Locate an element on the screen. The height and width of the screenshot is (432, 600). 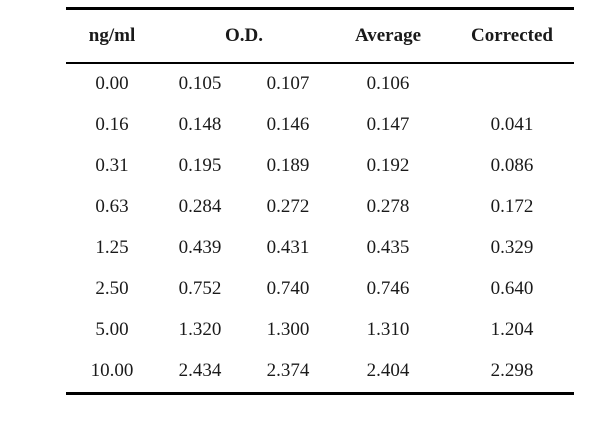
cell-average: 0.435 is located at coordinates (388, 247).